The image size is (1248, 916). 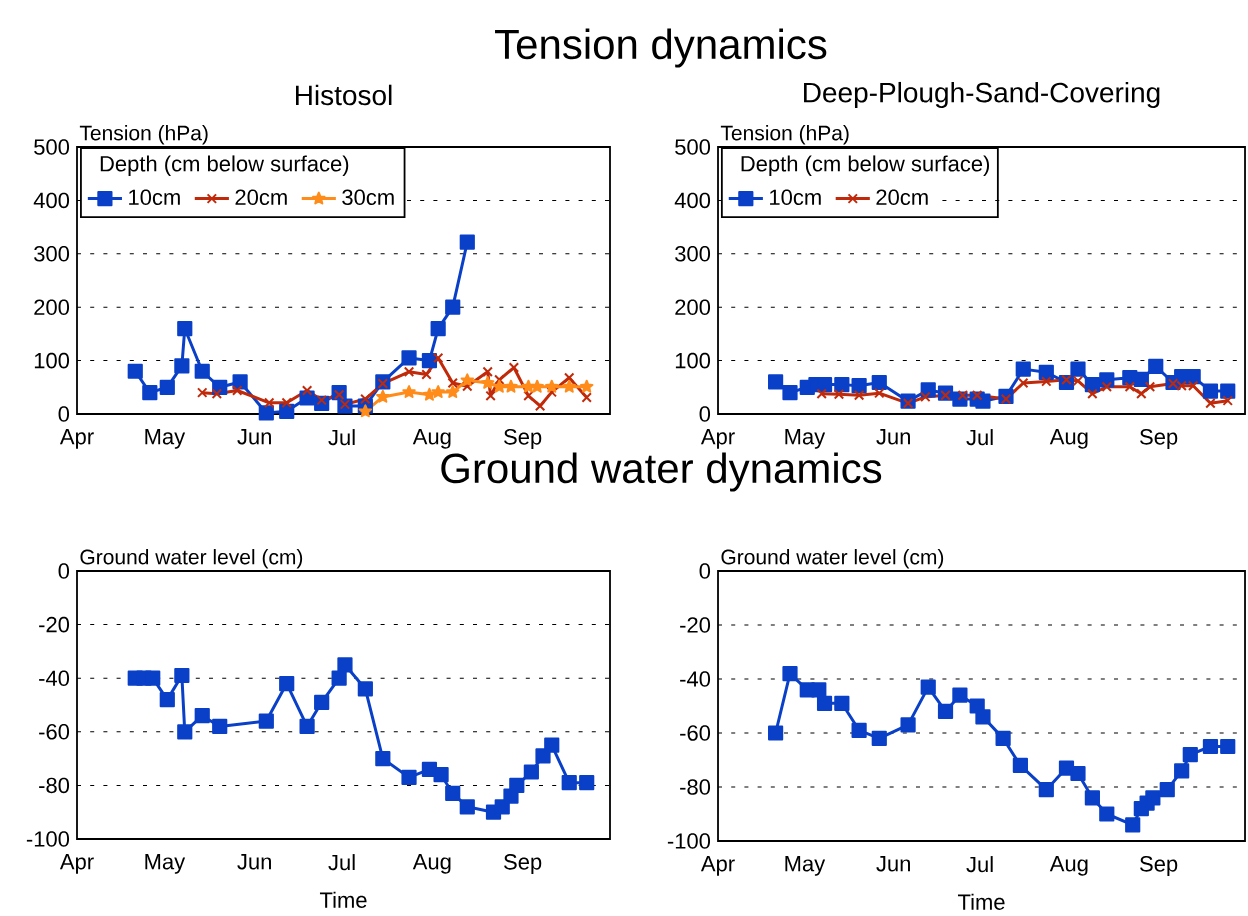 What do you see at coordinates (661, 48) in the screenshot?
I see `chart-title: Tension dynamics` at bounding box center [661, 48].